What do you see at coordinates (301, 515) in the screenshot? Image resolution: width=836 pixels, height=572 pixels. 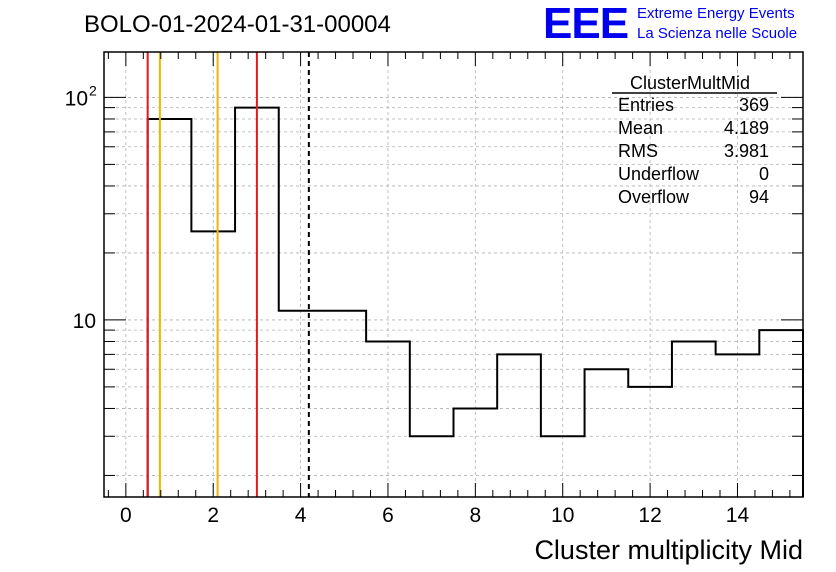 I see `x-tick-label: 4` at bounding box center [301, 515].